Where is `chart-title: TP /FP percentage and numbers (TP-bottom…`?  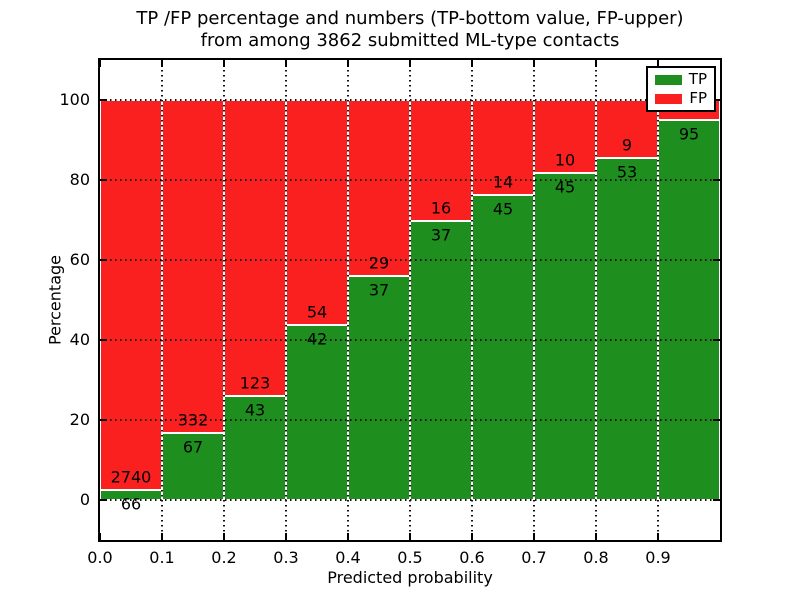 chart-title: TP /FP percentage and numbers (TP-bottom… is located at coordinates (410, 30).